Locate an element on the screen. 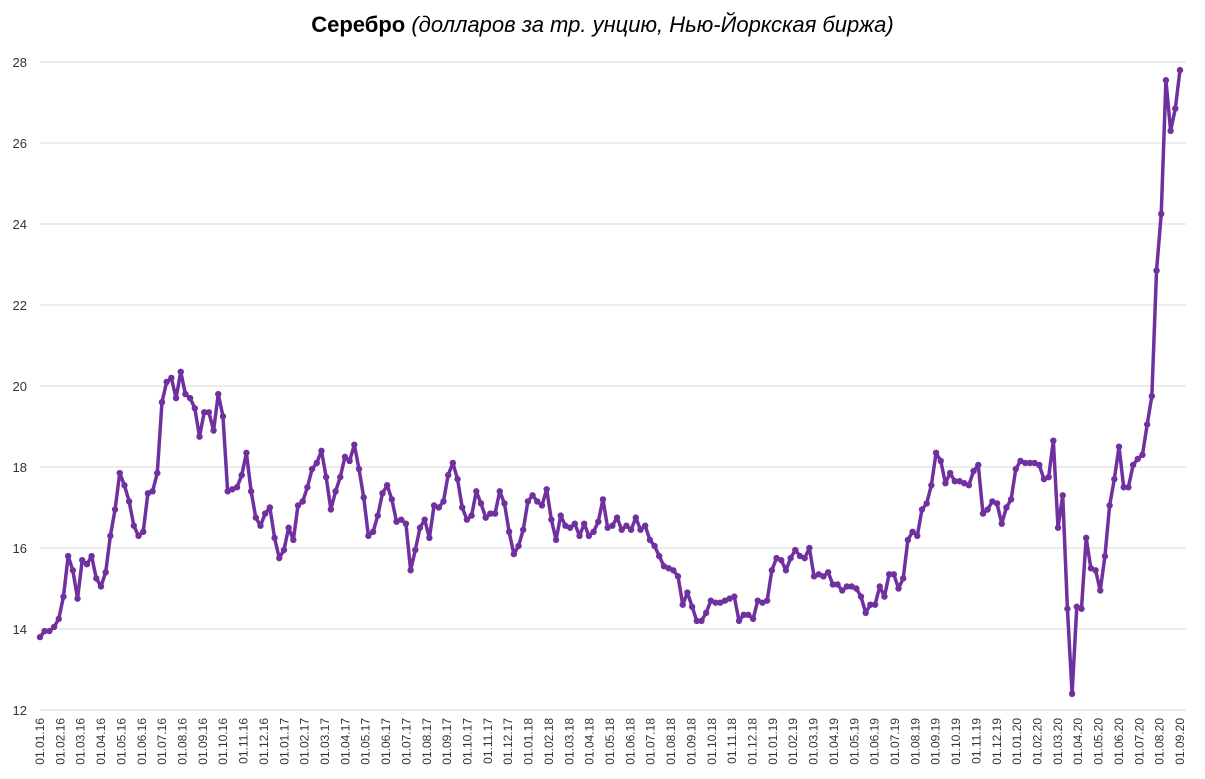  x-tick-label: 01.08.17 is located at coordinates (427, 741).